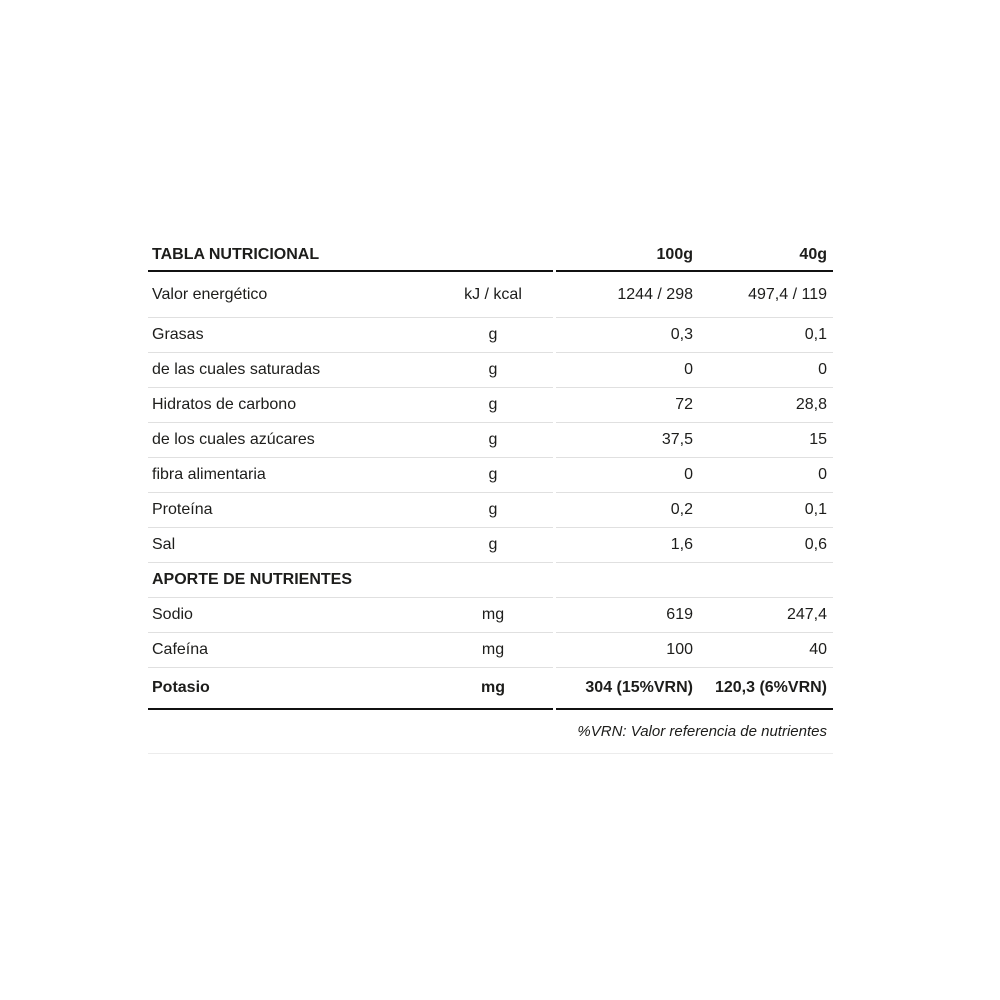  I want to click on row-value-100g: 0,2, so click(681, 509).